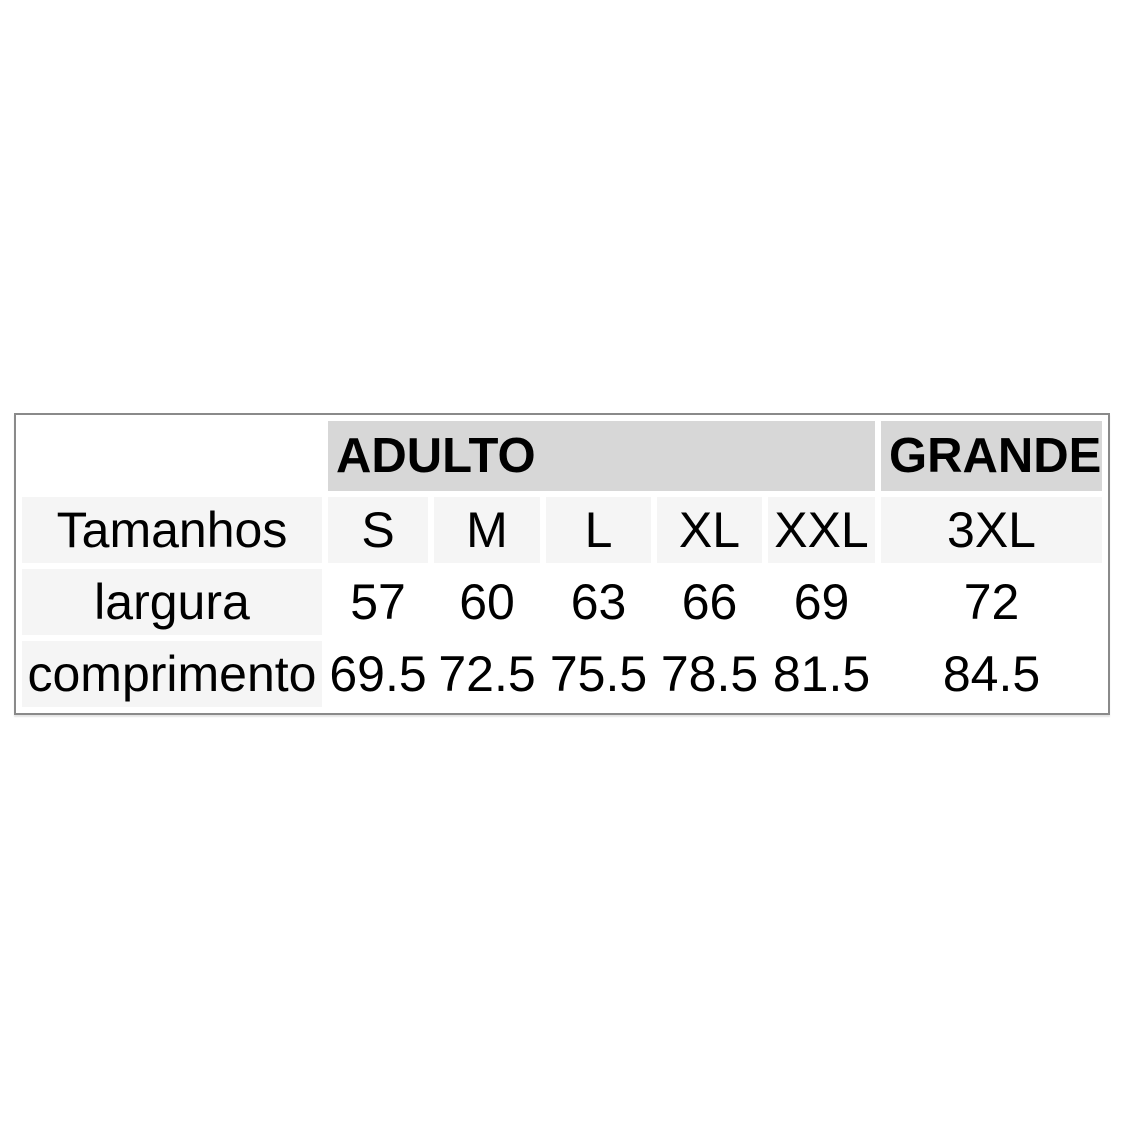 The width and height of the screenshot is (1140, 1140). Describe the element at coordinates (487, 530) in the screenshot. I see `size-cell-m: M` at that location.